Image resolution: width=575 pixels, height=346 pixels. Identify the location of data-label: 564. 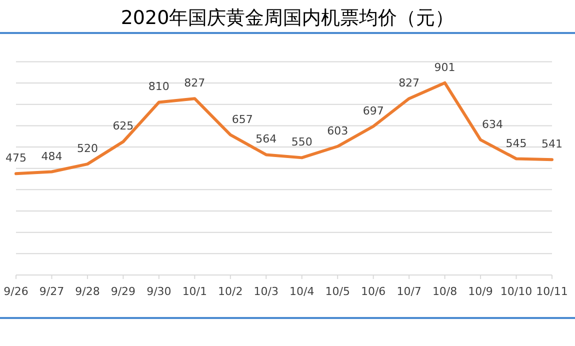
(266, 139).